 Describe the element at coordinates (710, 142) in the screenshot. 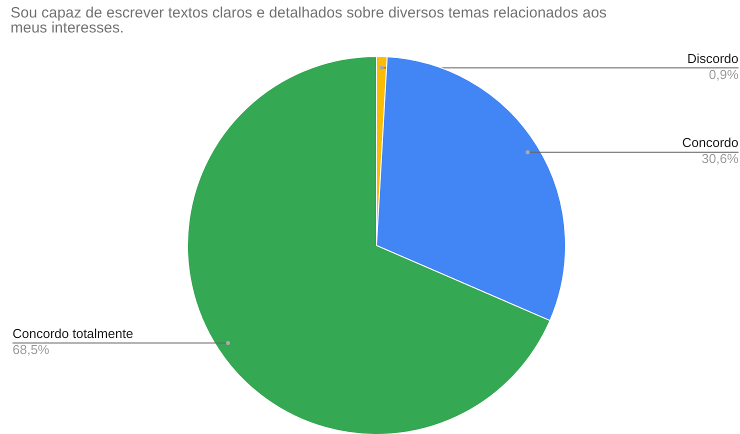

I see `slice-label: Concordo` at that location.